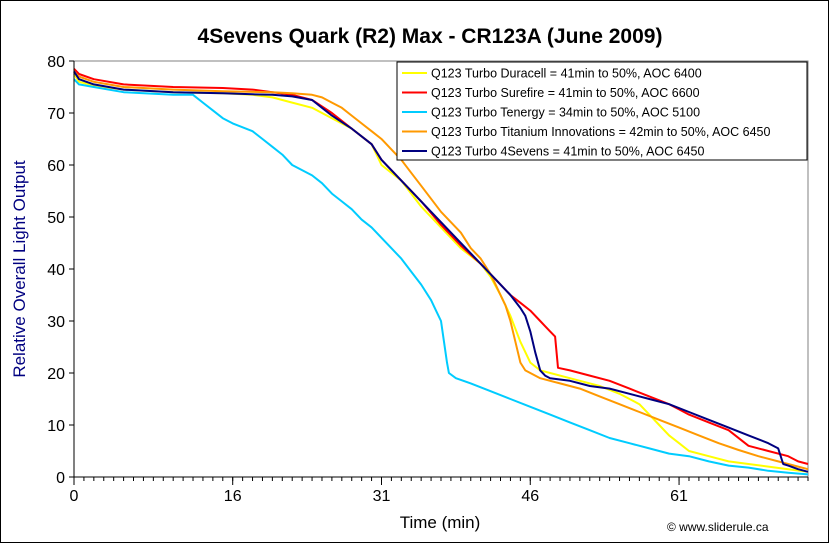  What do you see at coordinates (440, 522) in the screenshot?
I see `x-axis-label: Time (min)` at bounding box center [440, 522].